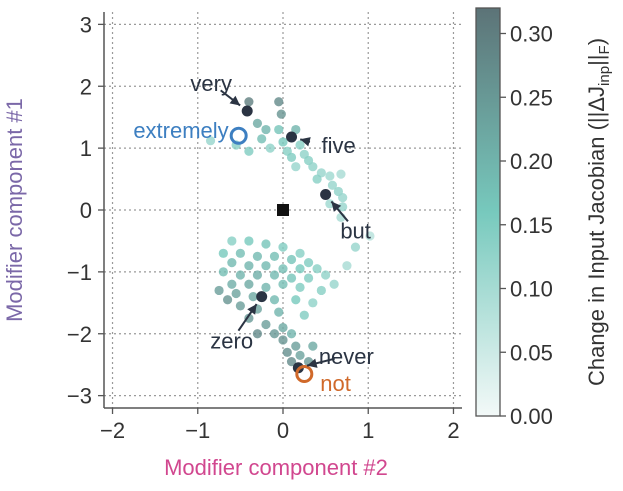 Image resolution: width=623 pixels, height=491 pixels. Describe the element at coordinates (211, 83) in the screenshot. I see `word-label-very: very` at that location.